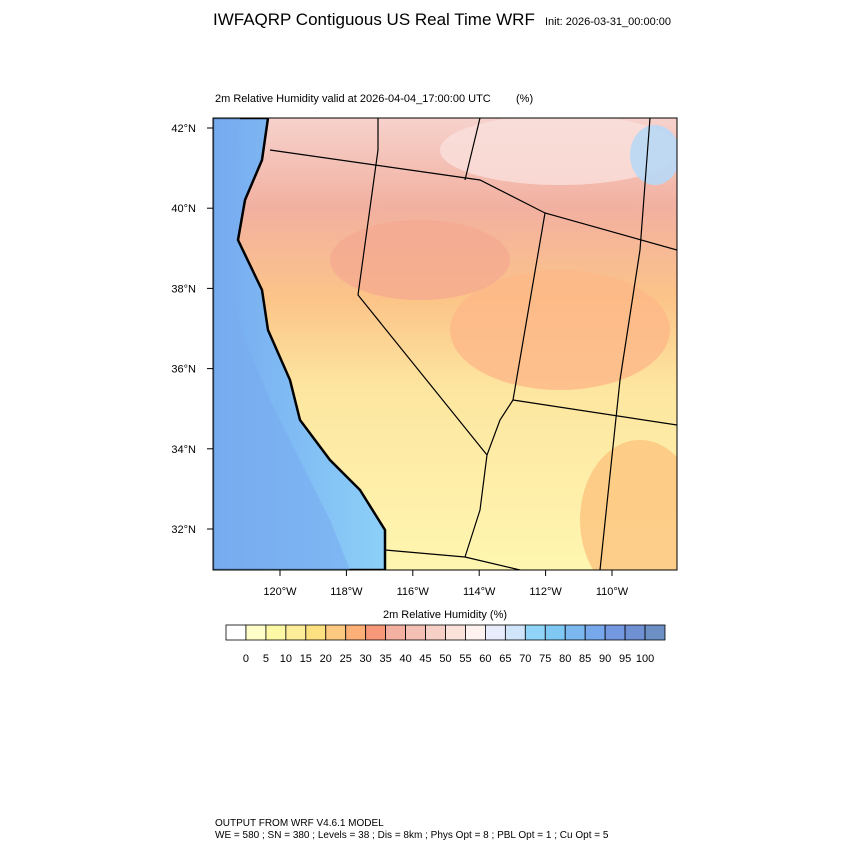 This screenshot has width=850, height=850. I want to click on lat-label: 38°N, so click(183, 289).